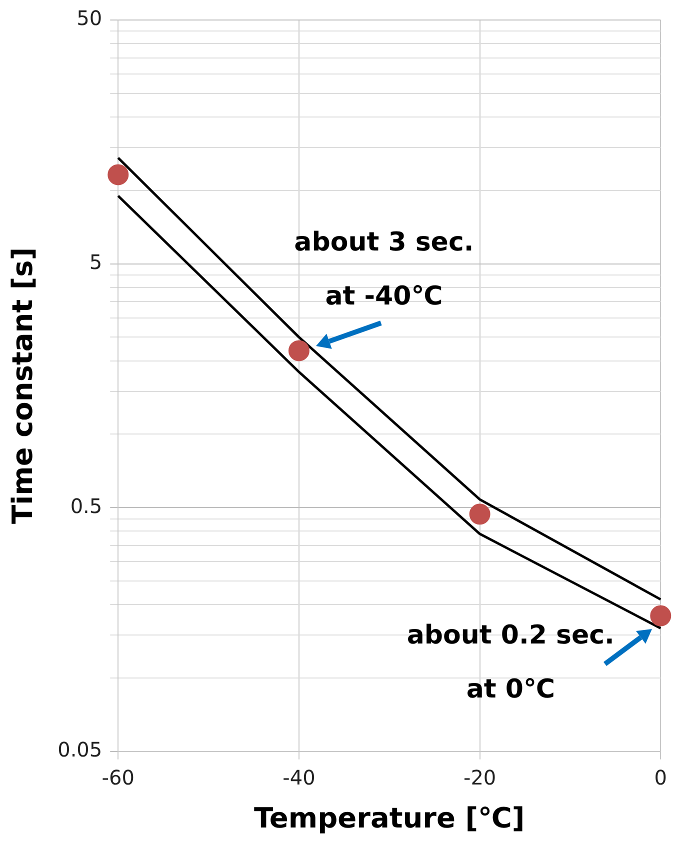 The image size is (675, 845). What do you see at coordinates (510, 662) in the screenshot?
I see `annotation: about 0.2 sec. at 0℃` at bounding box center [510, 662].